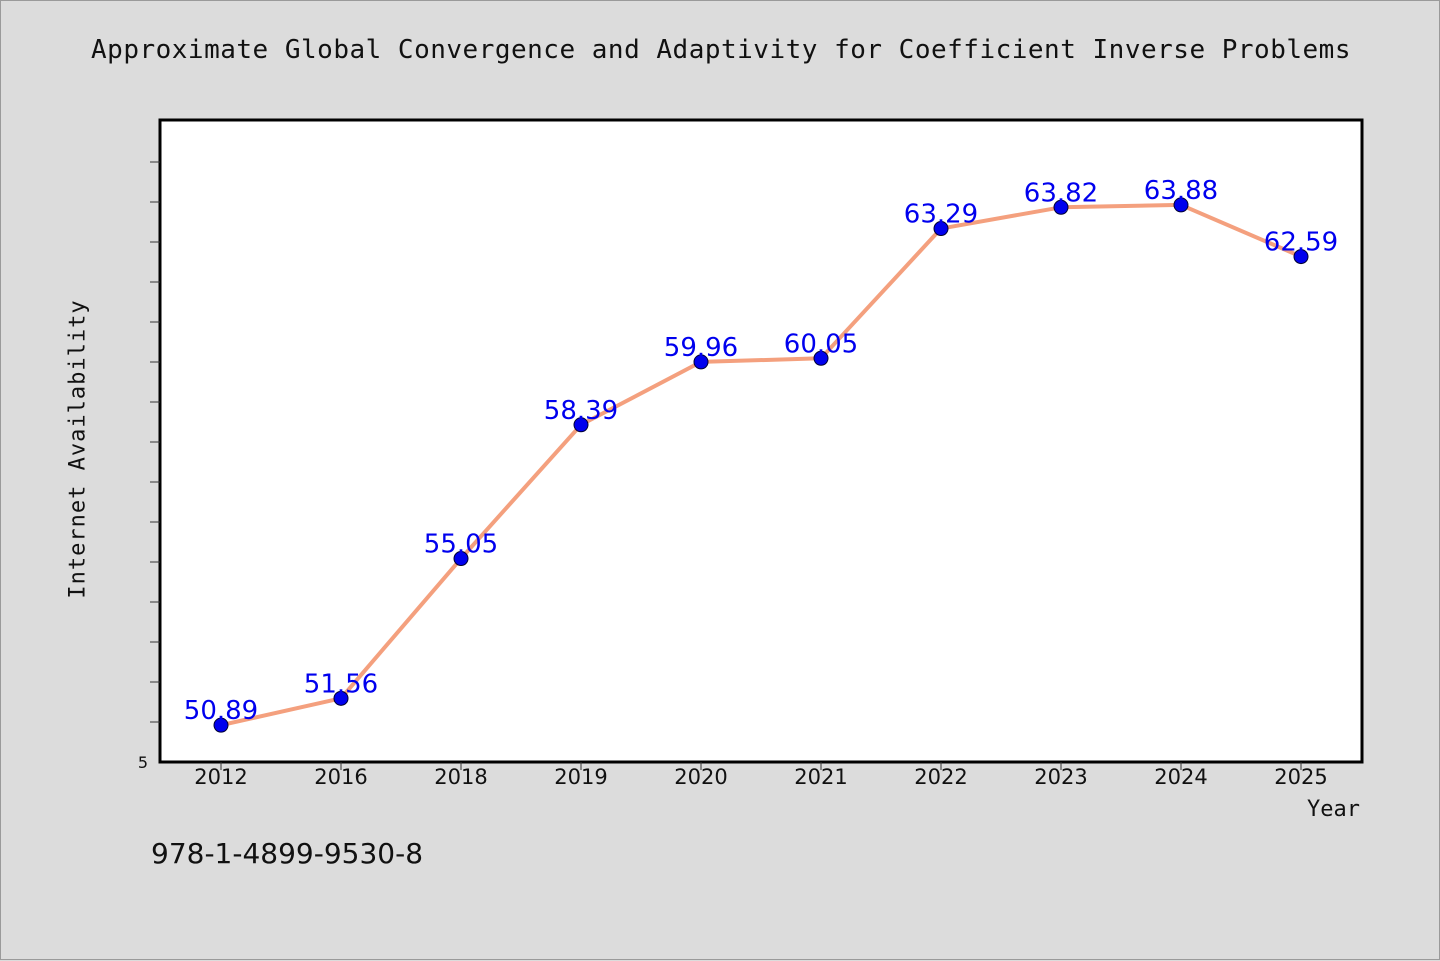 The image size is (1440, 961). I want to click on x-axis-label: Year, so click(1333, 809).